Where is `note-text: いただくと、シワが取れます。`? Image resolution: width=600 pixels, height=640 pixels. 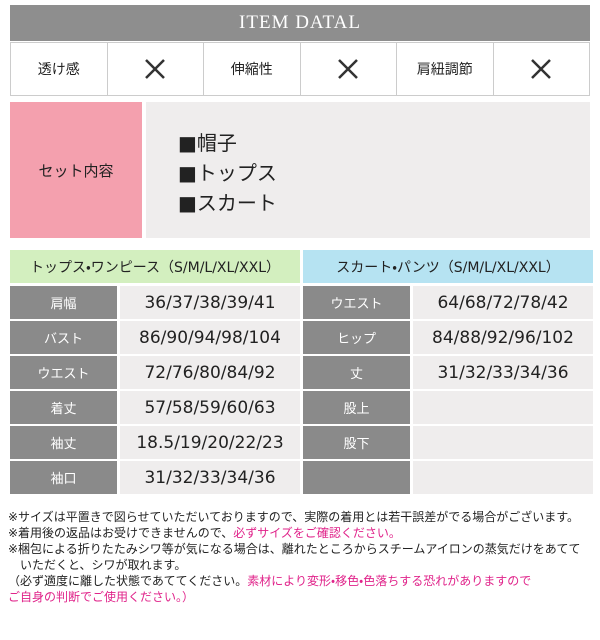 note-text: いただくと、シワが取れます。 is located at coordinates (97, 565).